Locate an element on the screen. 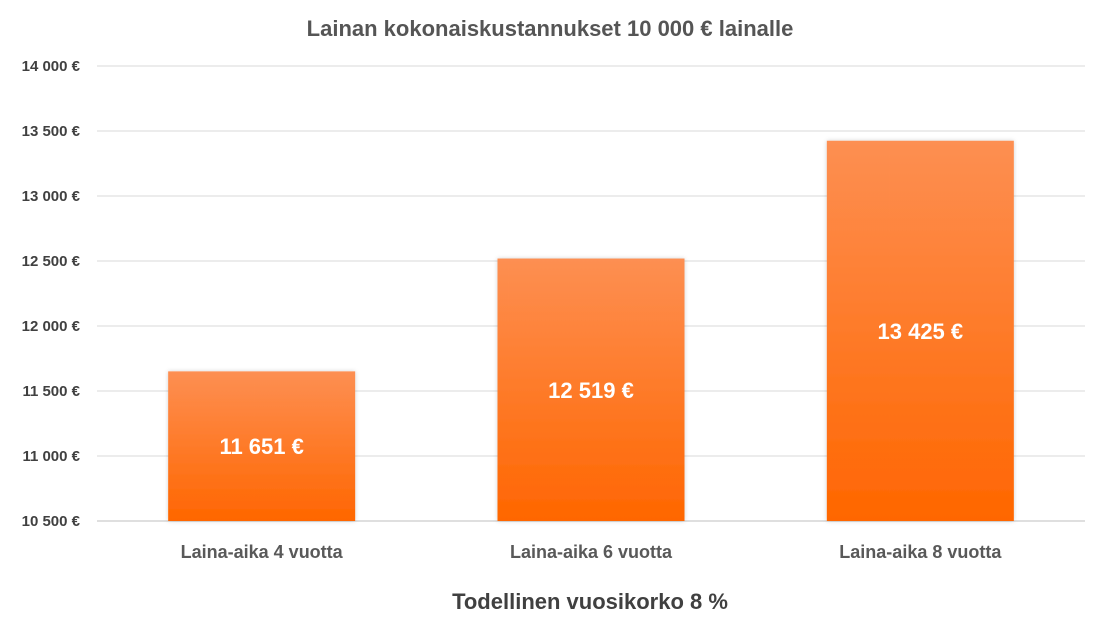  y-tick-label: 14 000 € is located at coordinates (51, 66).